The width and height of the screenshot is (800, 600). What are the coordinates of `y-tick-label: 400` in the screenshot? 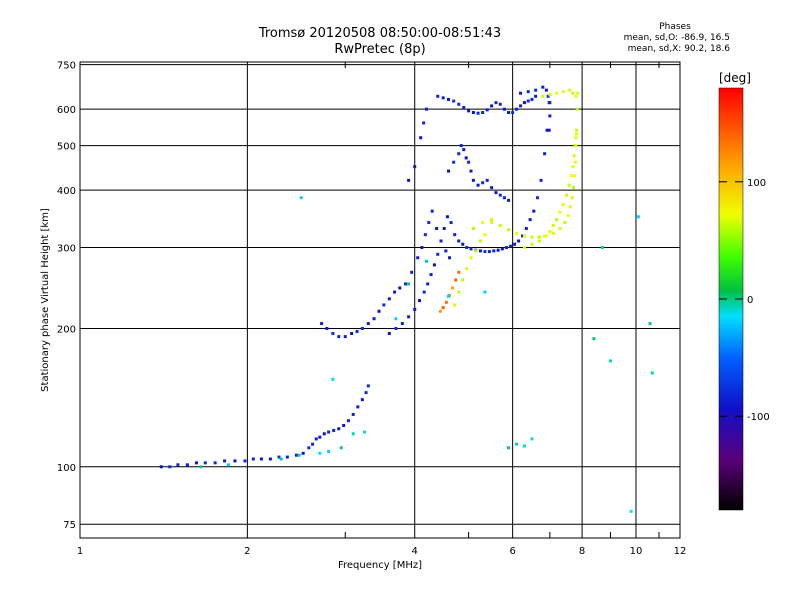 It's located at (66, 191).